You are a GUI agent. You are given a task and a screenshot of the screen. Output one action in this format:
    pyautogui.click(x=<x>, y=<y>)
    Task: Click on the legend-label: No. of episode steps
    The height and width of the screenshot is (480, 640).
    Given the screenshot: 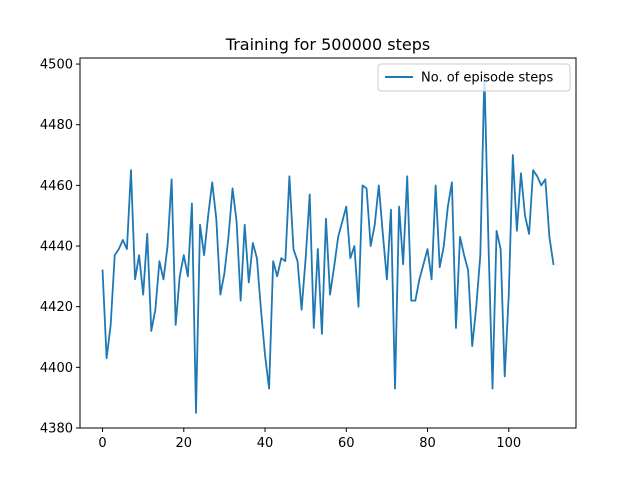 What is the action you would take?
    pyautogui.click(x=487, y=78)
    